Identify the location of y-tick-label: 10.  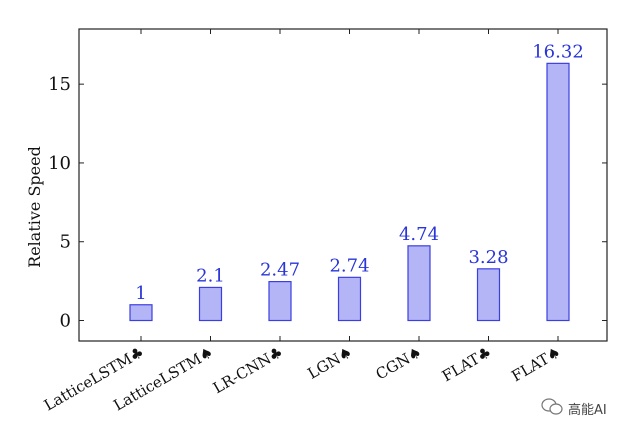
(59, 163).